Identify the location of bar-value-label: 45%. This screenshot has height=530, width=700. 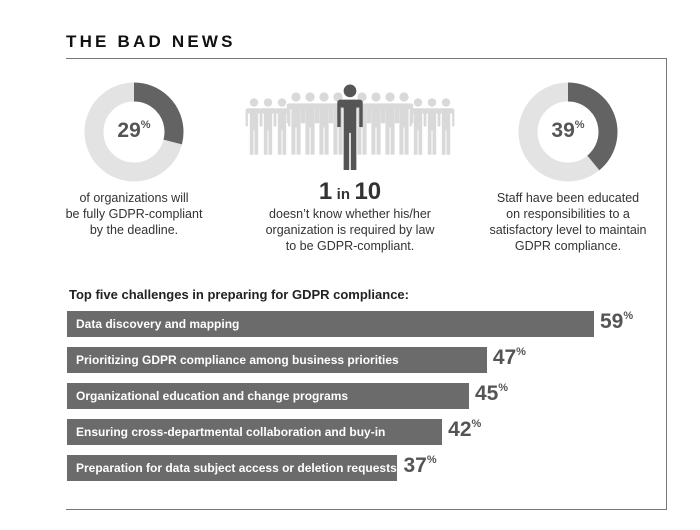
(491, 393).